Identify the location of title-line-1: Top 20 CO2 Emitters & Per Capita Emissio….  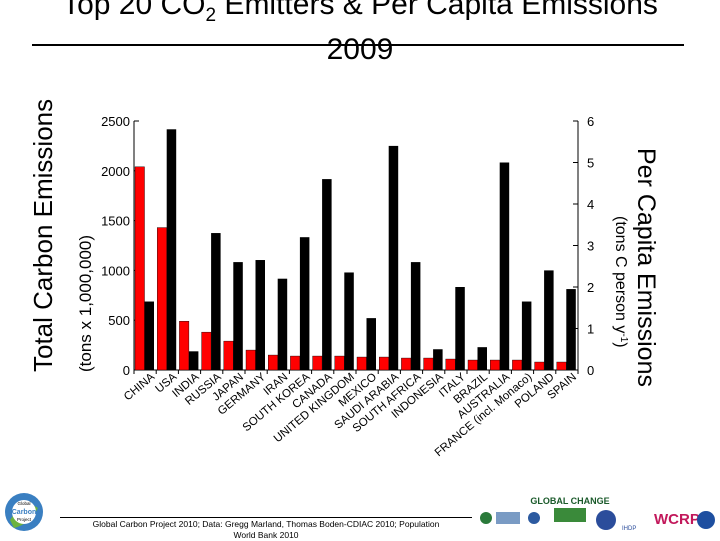
(360, 13).